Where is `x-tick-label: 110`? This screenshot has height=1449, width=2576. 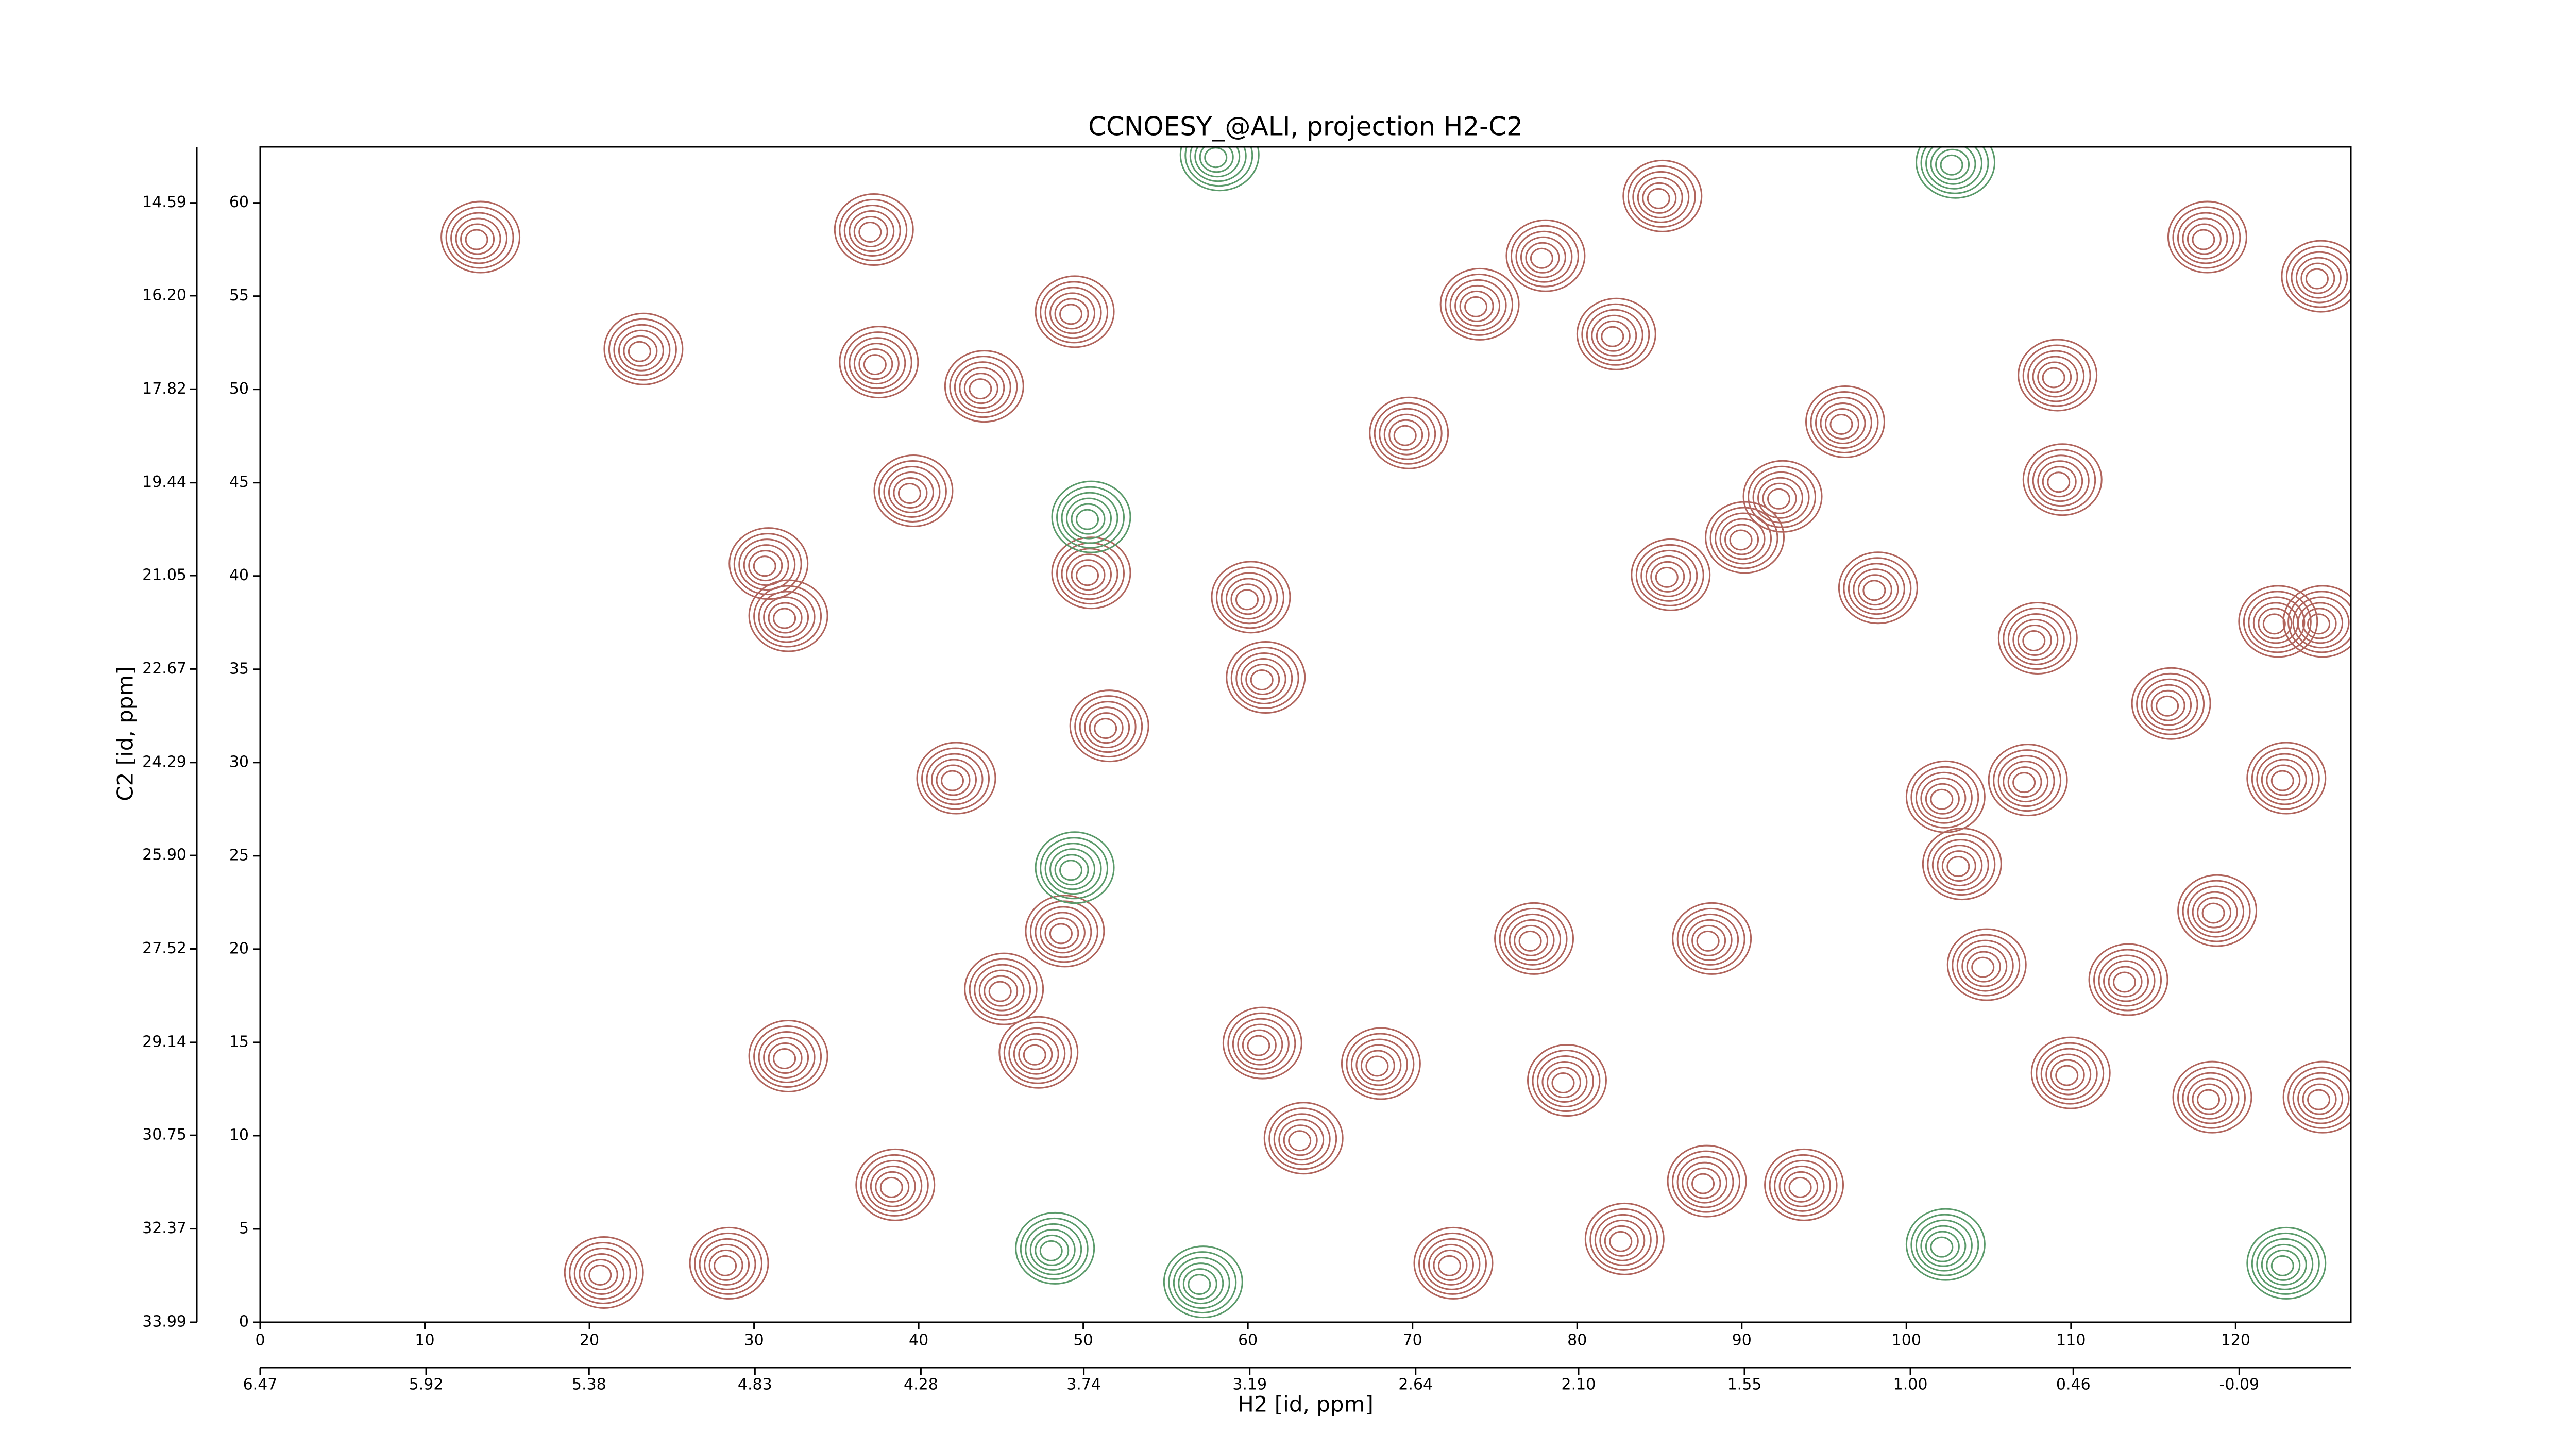 x-tick-label: 110 is located at coordinates (2071, 1341).